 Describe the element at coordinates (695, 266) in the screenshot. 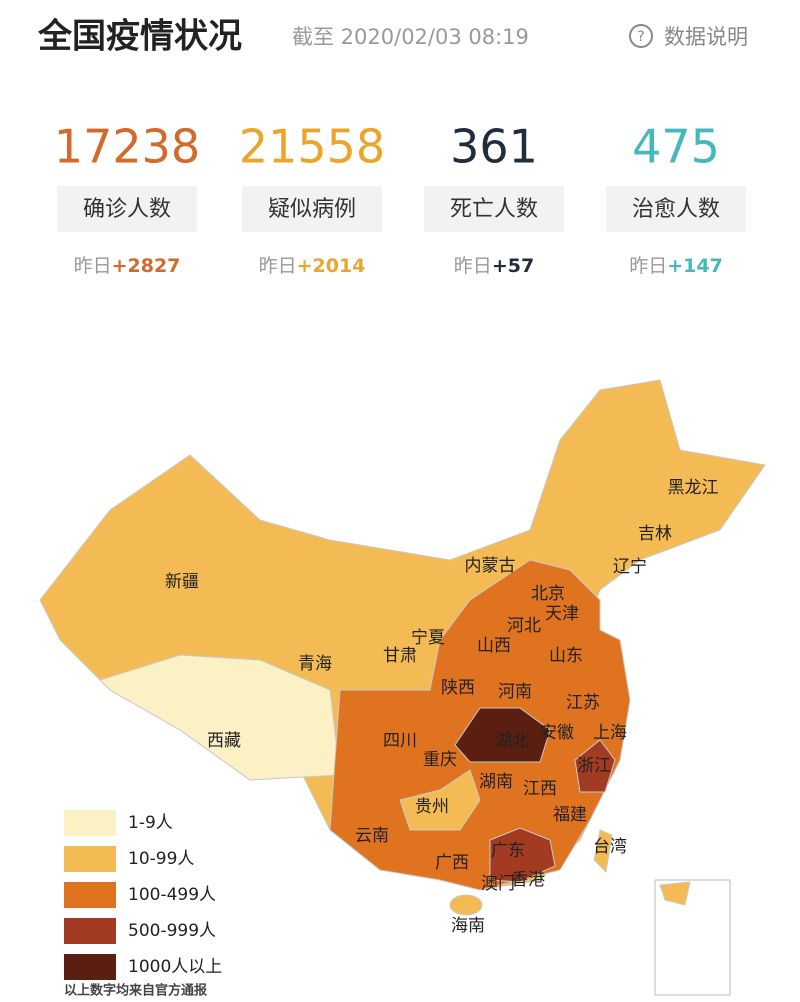

I see `stat-delta: +147` at that location.